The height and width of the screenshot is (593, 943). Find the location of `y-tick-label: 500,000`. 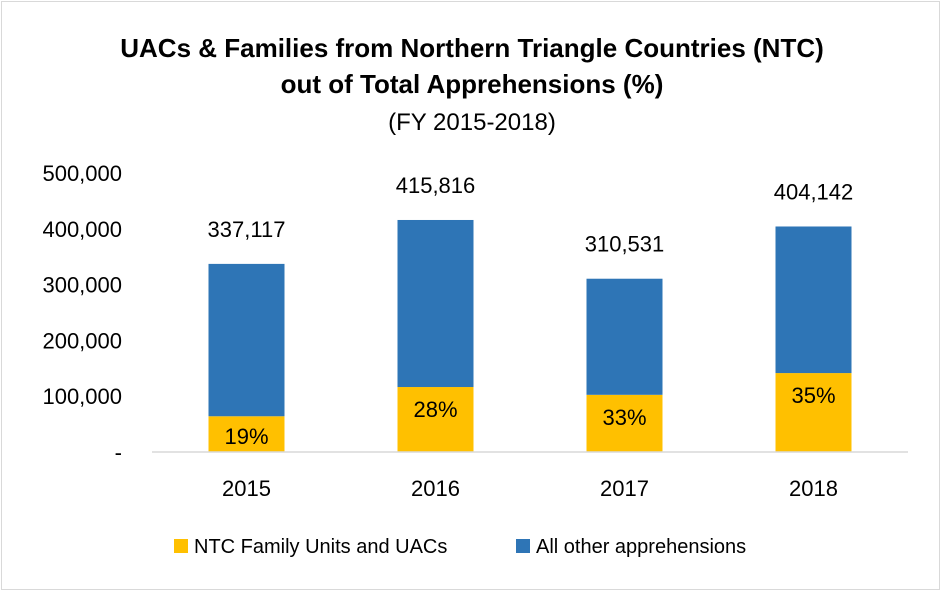

y-tick-label: 500,000 is located at coordinates (82, 173).